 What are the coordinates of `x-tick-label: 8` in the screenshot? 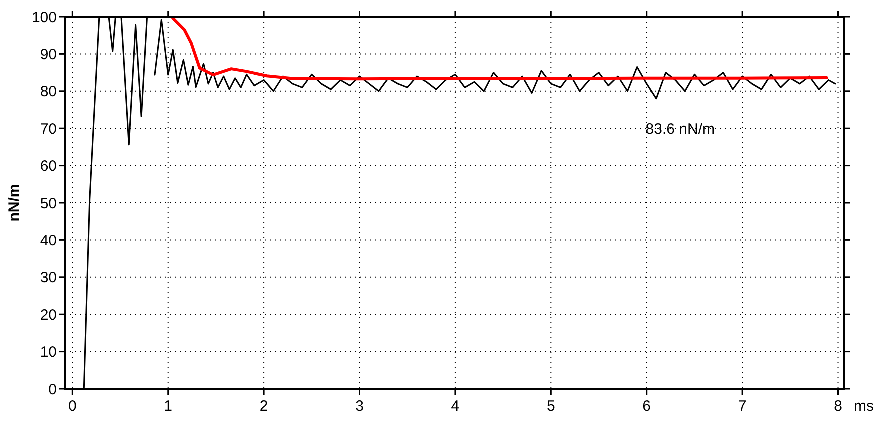 It's located at (838, 406).